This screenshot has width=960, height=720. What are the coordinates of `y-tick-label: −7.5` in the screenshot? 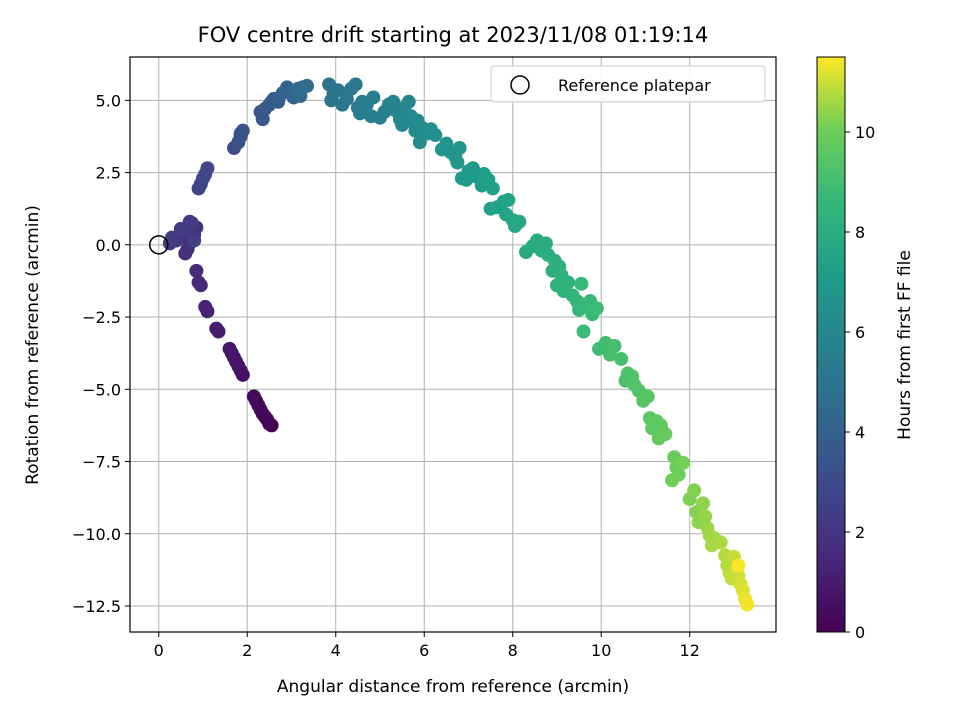 It's located at (101, 462).